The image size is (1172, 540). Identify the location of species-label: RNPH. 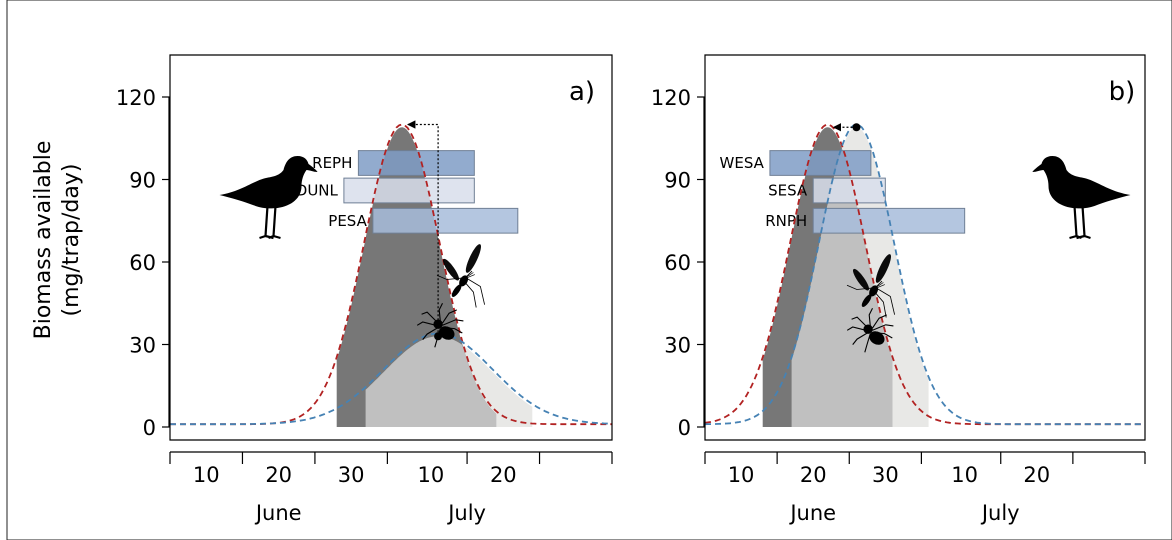
(786, 221).